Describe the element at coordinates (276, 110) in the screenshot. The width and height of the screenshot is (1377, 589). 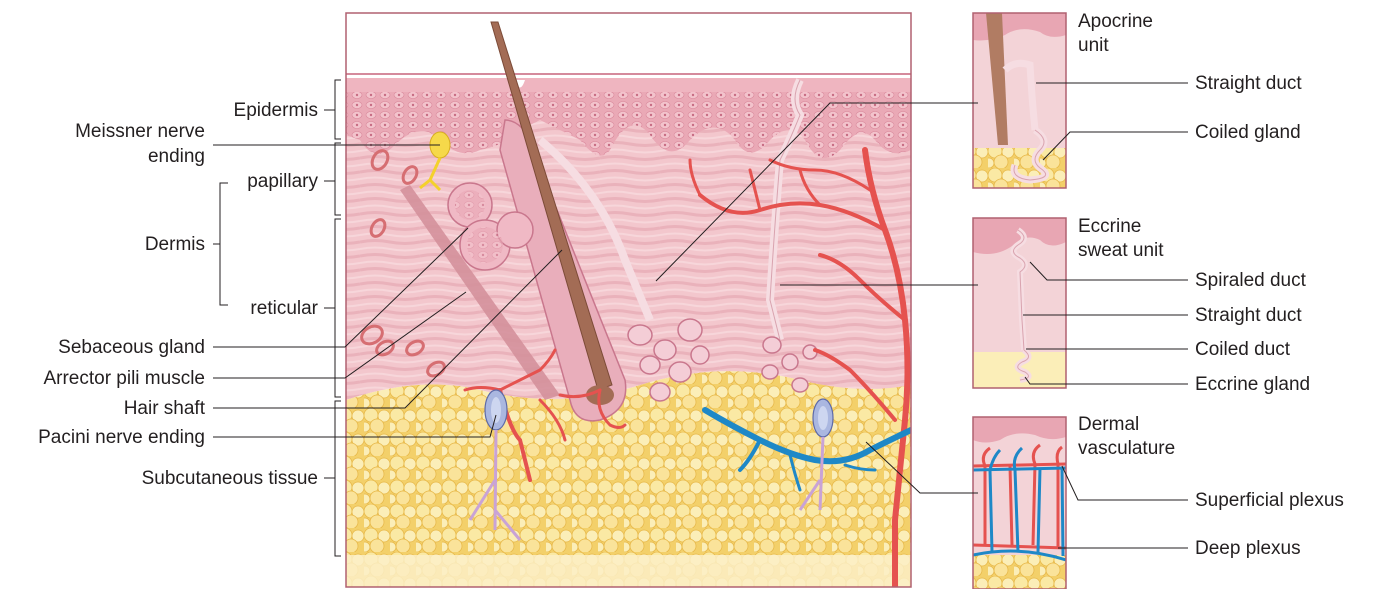
I see `label-epidermis: Epidermis` at that location.